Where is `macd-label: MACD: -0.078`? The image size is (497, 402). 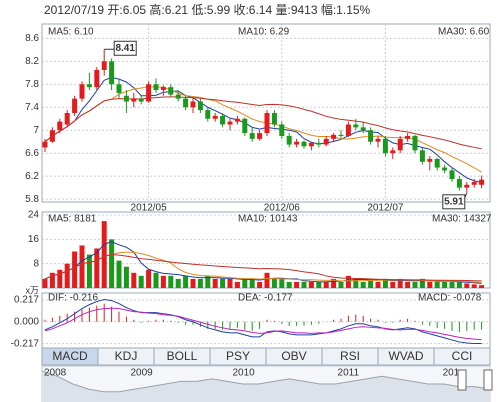 macd-label: MACD: -0.078 is located at coordinates (450, 298).